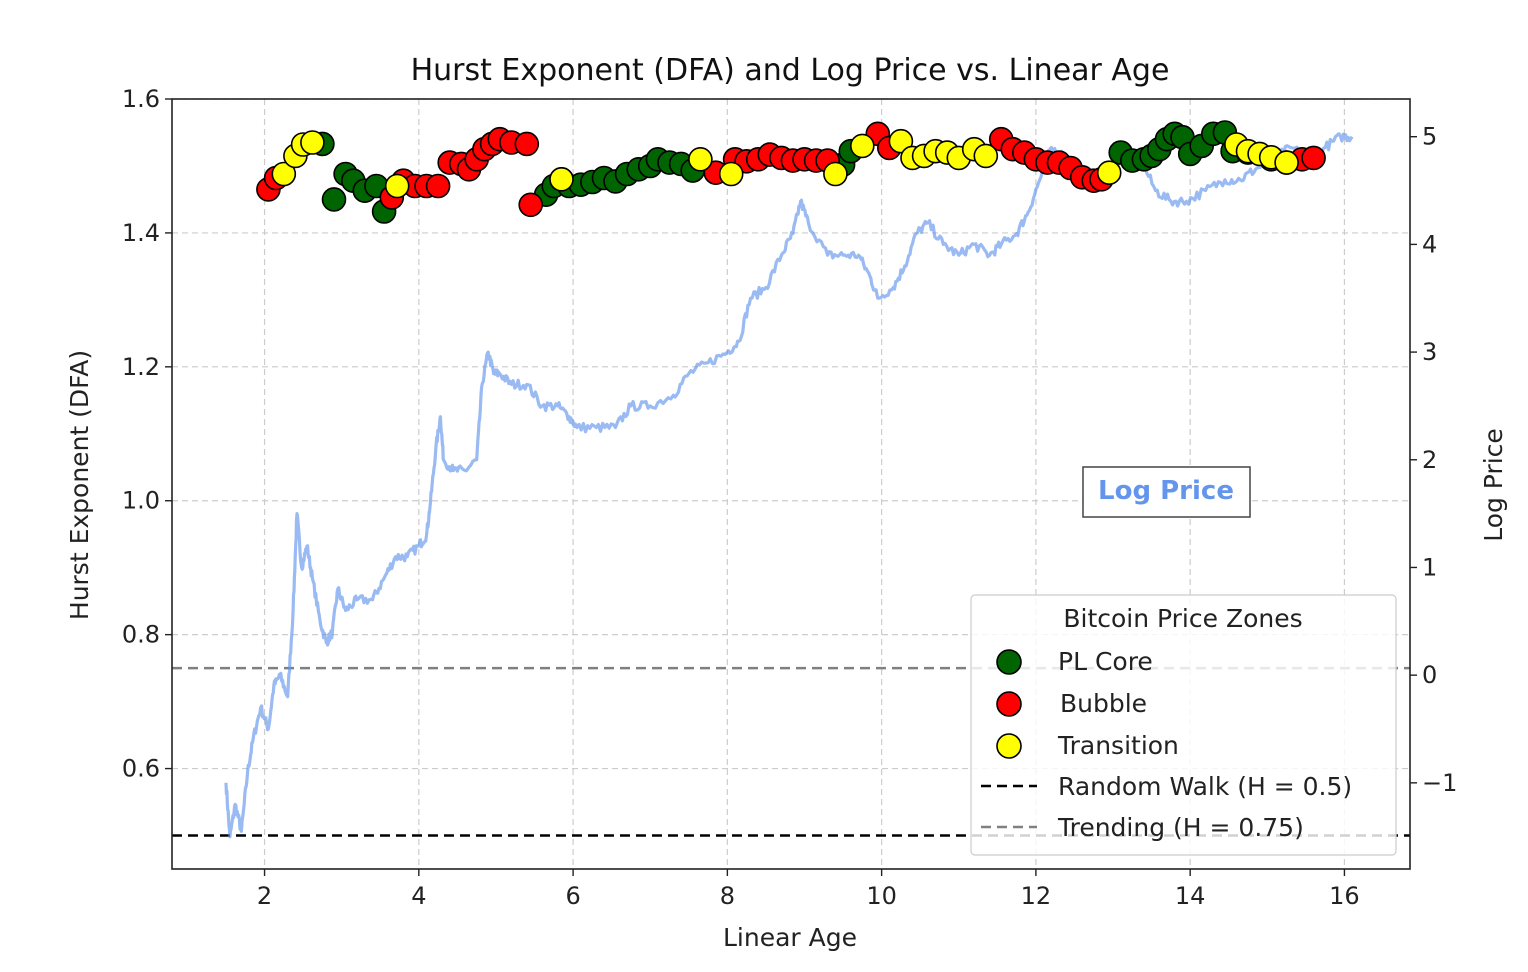 The height and width of the screenshot is (972, 1528). What do you see at coordinates (264, 896) in the screenshot?
I see `x-tick-label: 2` at bounding box center [264, 896].